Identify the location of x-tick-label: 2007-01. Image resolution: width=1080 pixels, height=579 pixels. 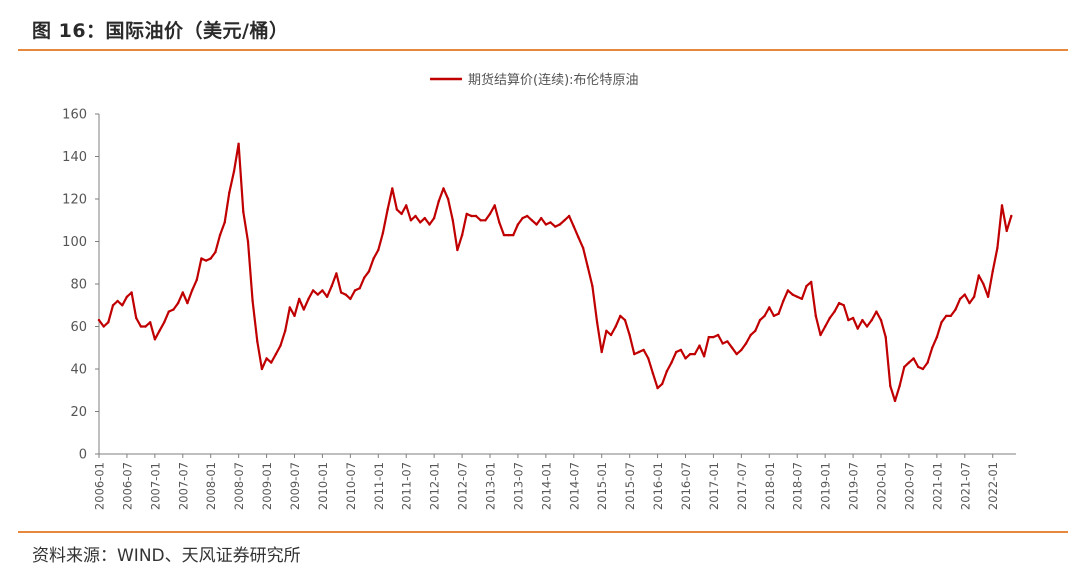
(155, 486).